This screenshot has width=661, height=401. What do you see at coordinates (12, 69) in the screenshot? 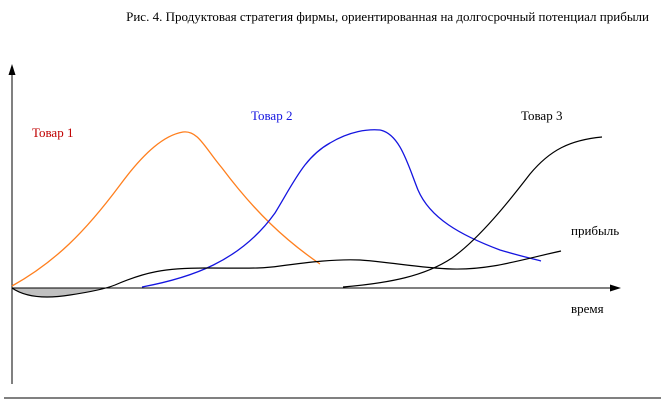
I see `y-axis-arrow-icon` at bounding box center [12, 69].